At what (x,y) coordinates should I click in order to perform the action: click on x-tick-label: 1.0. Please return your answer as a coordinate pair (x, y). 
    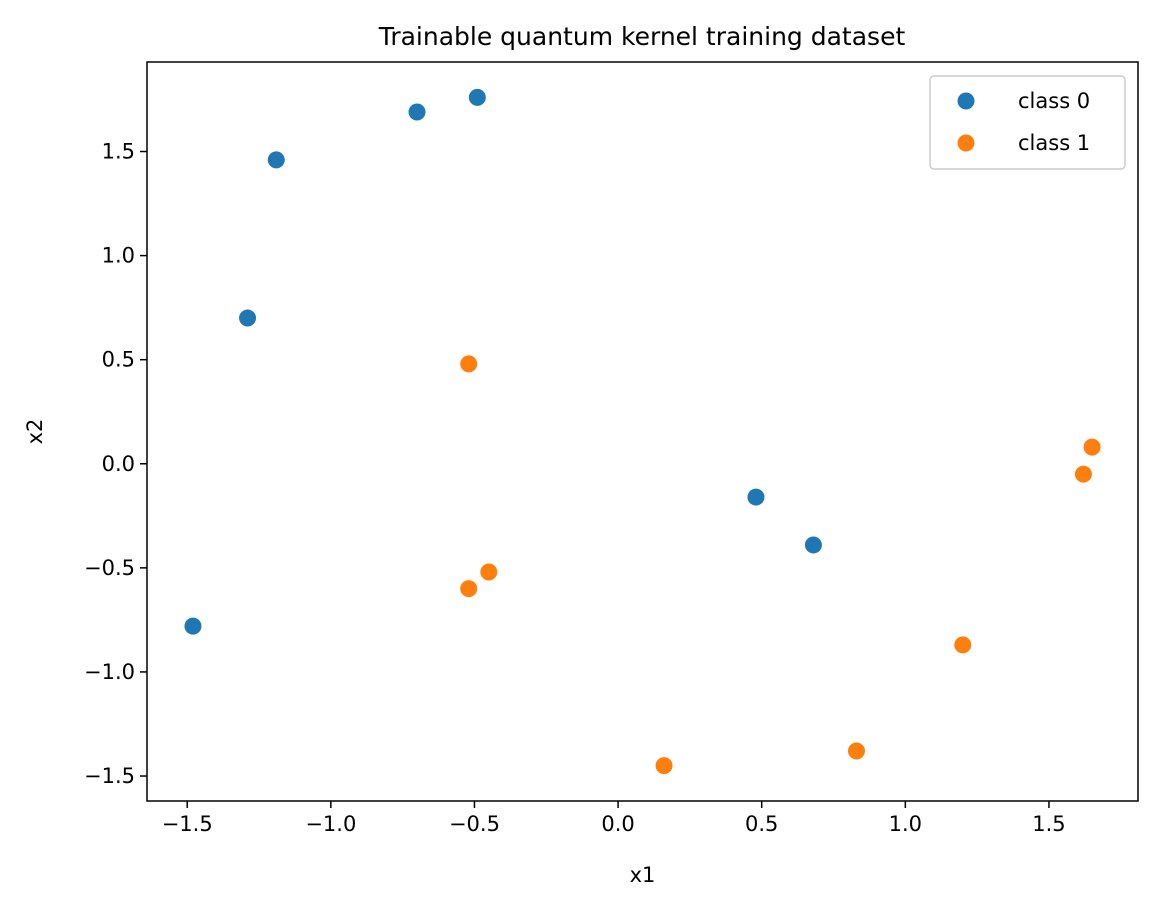
    Looking at the image, I should click on (905, 824).